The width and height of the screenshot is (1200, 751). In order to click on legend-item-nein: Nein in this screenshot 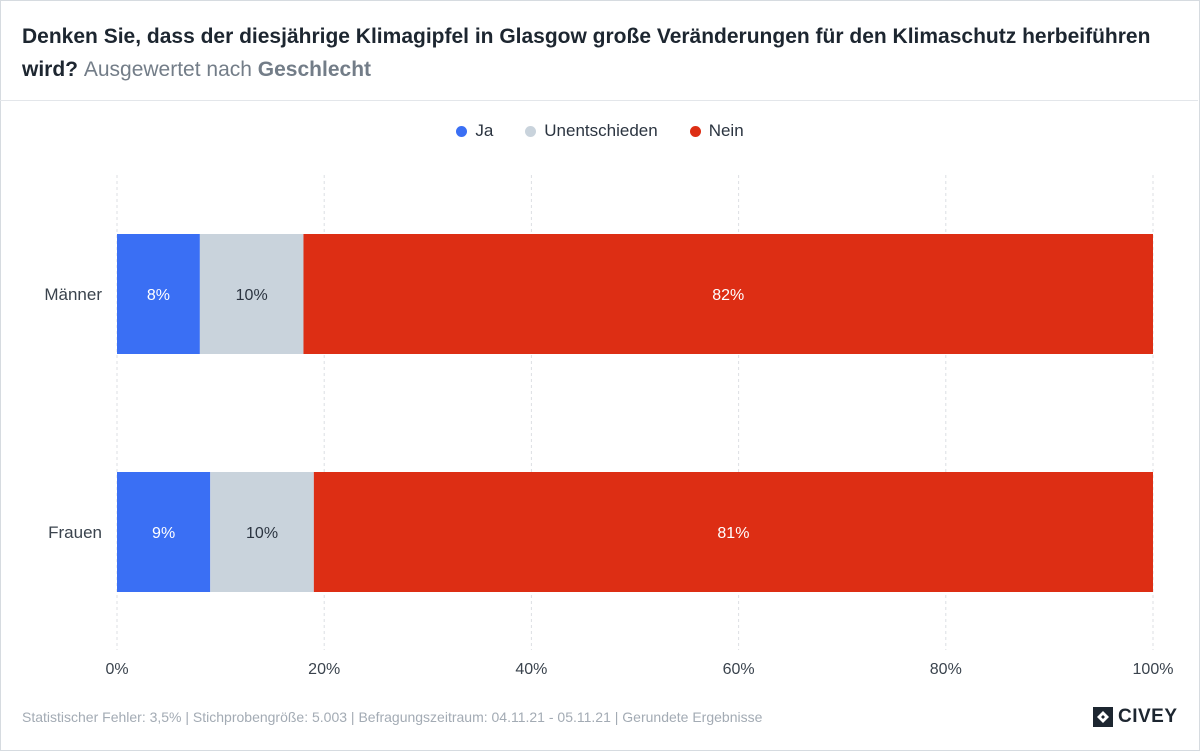, I will do `click(716, 131)`.